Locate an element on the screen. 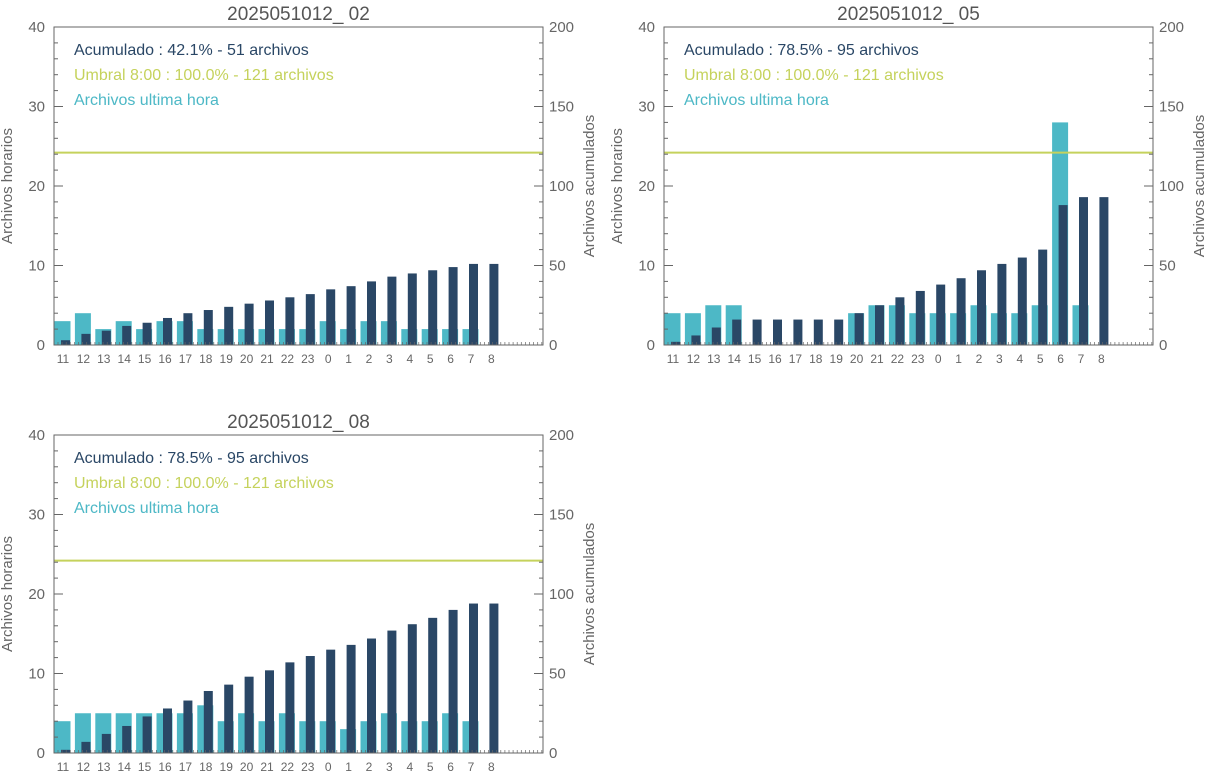 The image size is (1206, 771). x-tick-label: 8 is located at coordinates (491, 359).